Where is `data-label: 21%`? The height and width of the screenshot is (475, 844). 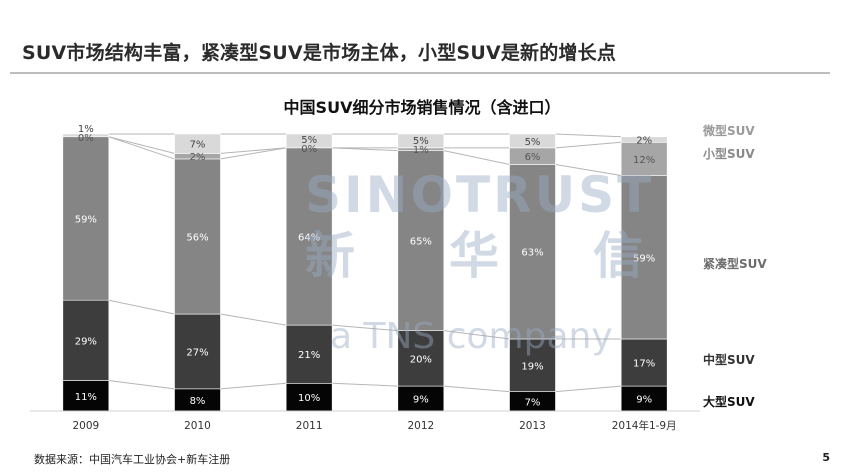 data-label: 21% is located at coordinates (309, 355).